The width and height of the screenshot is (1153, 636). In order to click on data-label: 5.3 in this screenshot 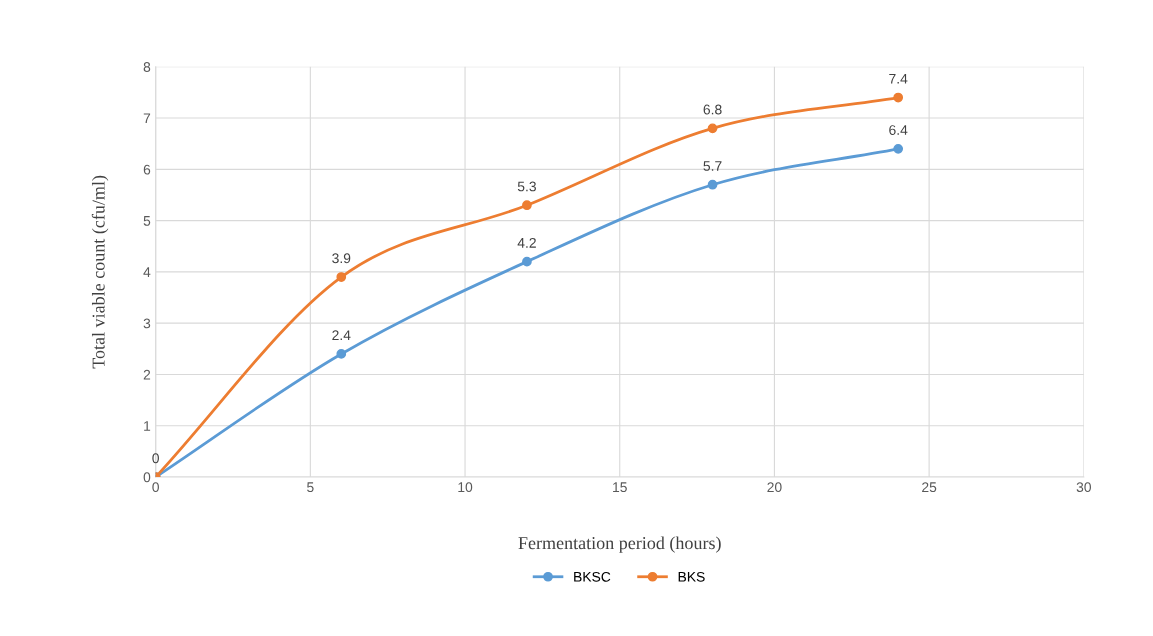, I will do `click(526, 186)`.